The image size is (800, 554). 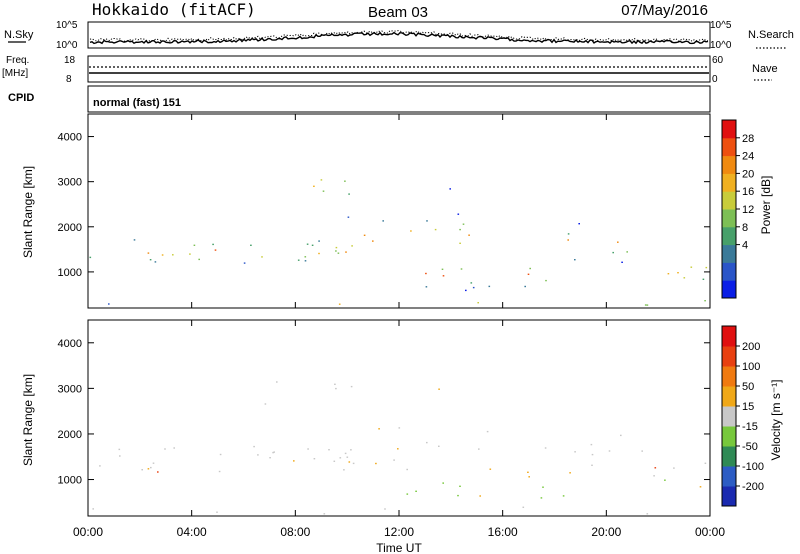 I want to click on colorbar-tick-label: 8, so click(x=745, y=228).